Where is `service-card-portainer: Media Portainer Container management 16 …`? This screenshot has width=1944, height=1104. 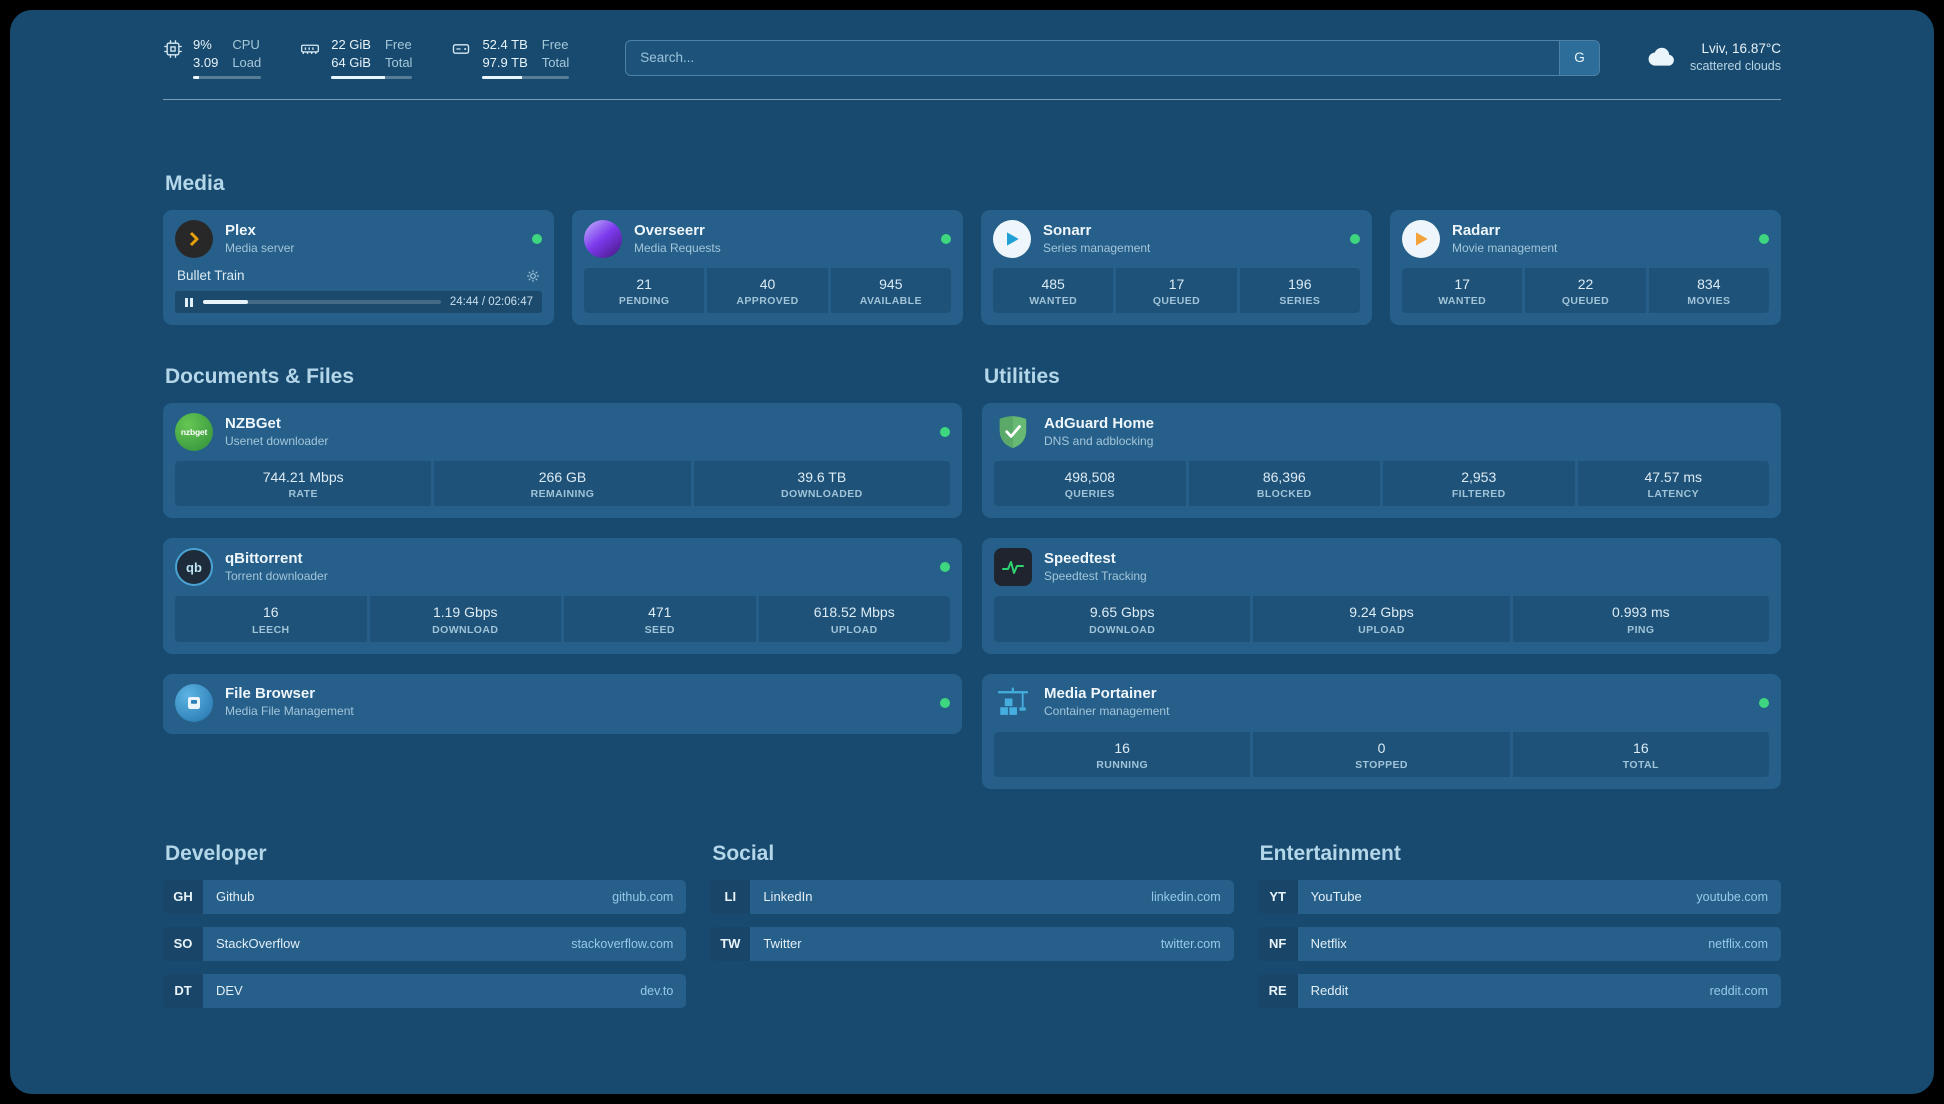 service-card-portainer: Media Portainer Container management 16 … is located at coordinates (1381, 731).